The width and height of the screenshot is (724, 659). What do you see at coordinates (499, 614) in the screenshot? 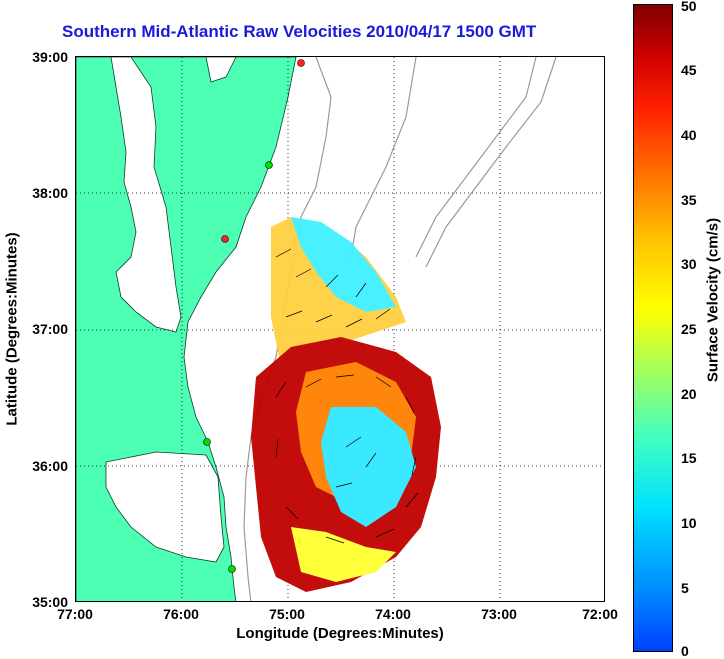
I see `x-tick-label: 73:00` at bounding box center [499, 614].